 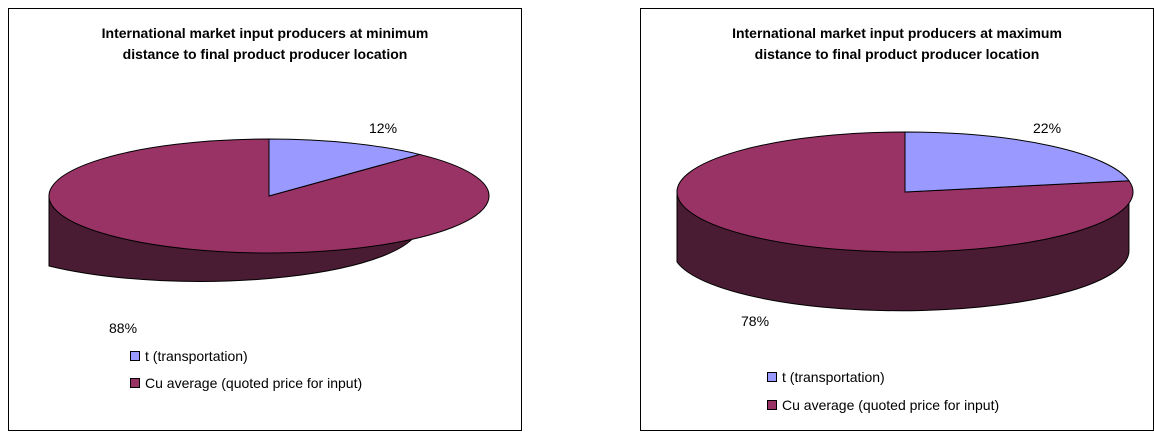 What do you see at coordinates (123, 328) in the screenshot?
I see `data-label-cu-average: 88%` at bounding box center [123, 328].